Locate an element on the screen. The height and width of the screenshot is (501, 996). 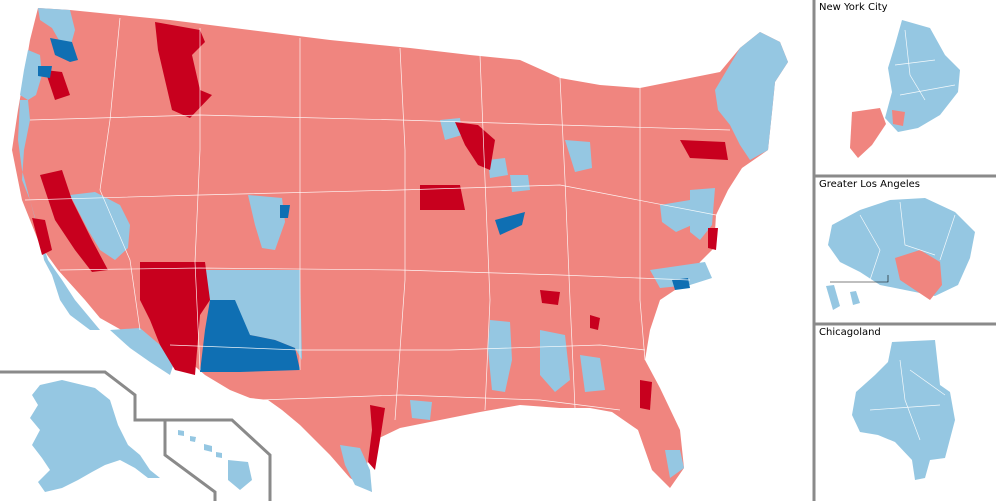
alaska-district is located at coordinates (95, 436).